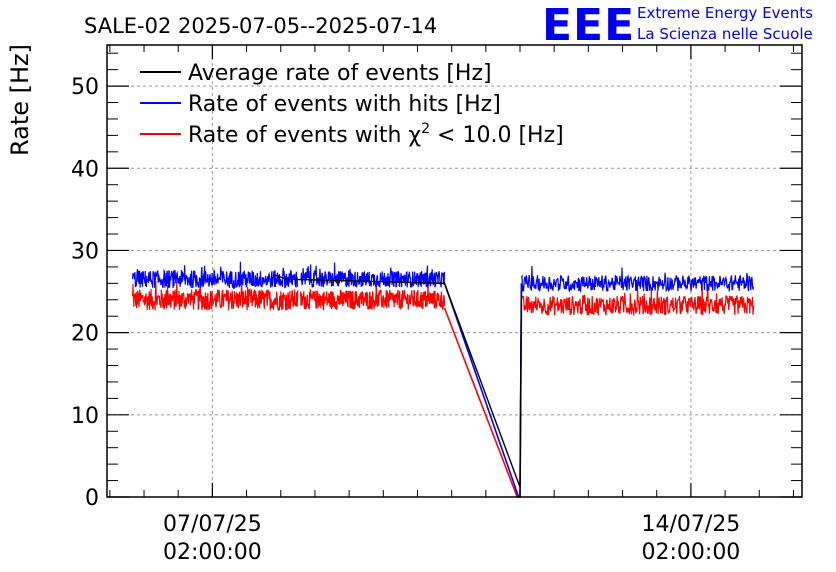 The height and width of the screenshot is (572, 836). Describe the element at coordinates (20, 100) in the screenshot. I see `y-axis-label: Rate [Hz]` at that location.